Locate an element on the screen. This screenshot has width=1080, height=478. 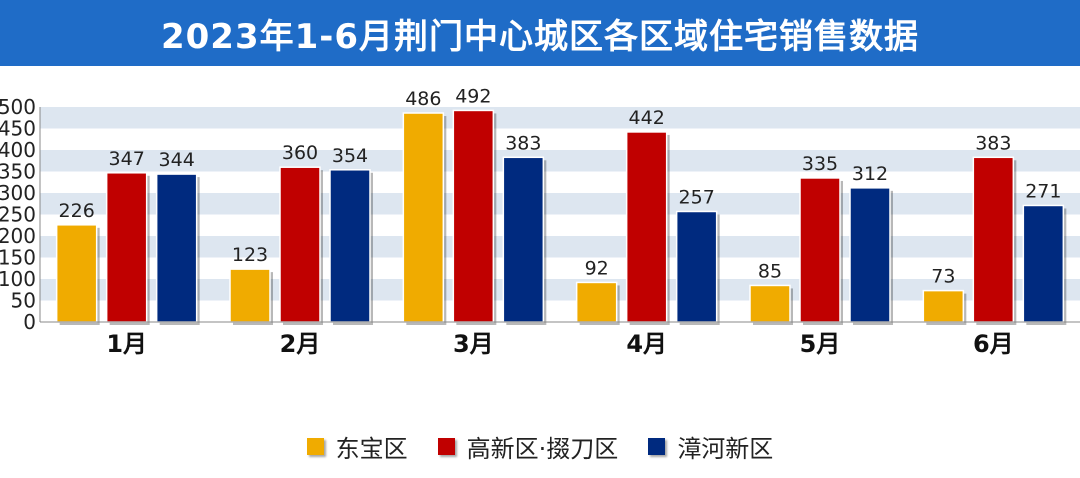
data-label: 347 is located at coordinates (127, 159).